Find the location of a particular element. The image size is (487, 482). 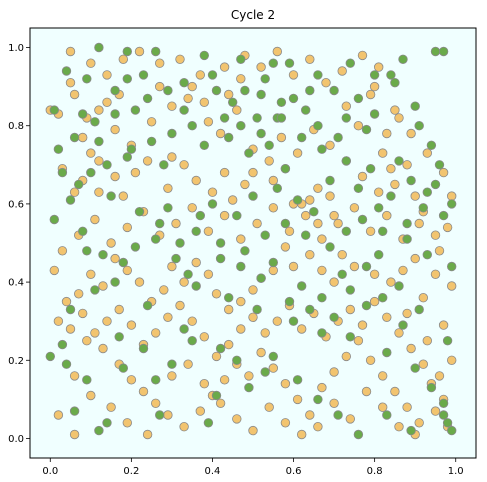

x-tick-label: 0.2 is located at coordinates (131, 471).